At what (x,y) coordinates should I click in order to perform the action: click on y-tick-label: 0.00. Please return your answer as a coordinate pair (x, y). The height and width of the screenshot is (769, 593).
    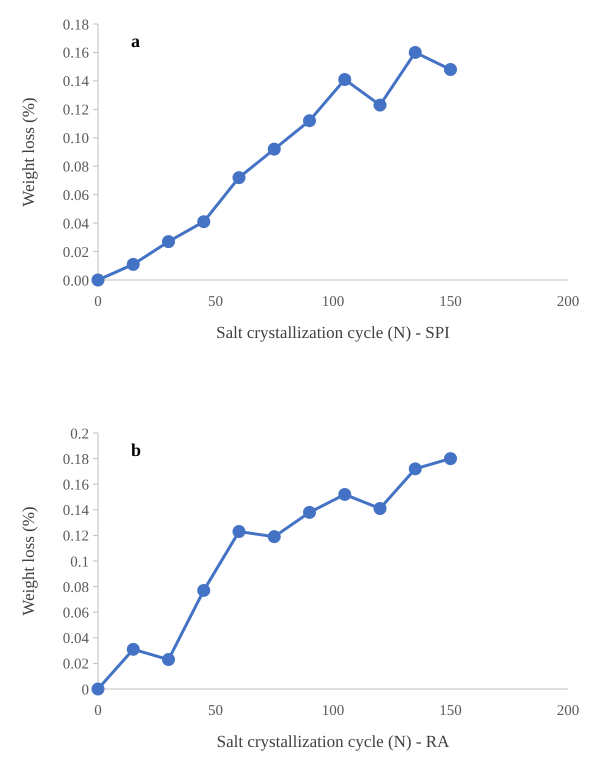
    Looking at the image, I should click on (75, 281).